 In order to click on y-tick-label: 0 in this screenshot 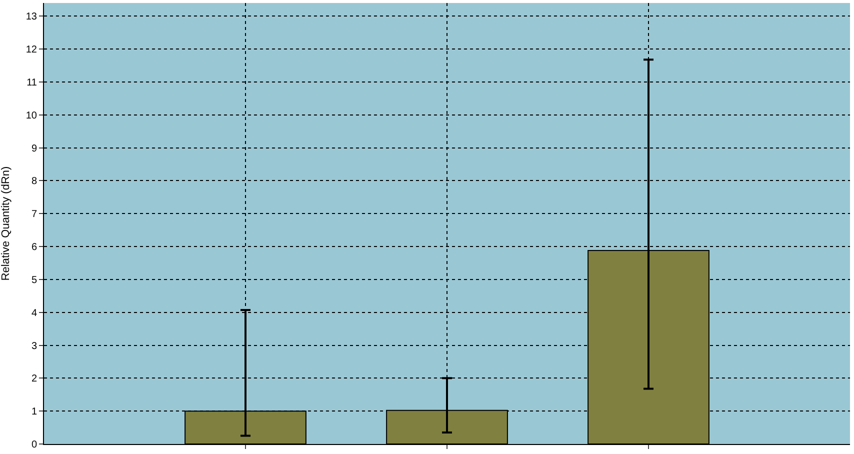, I will do `click(34, 445)`.